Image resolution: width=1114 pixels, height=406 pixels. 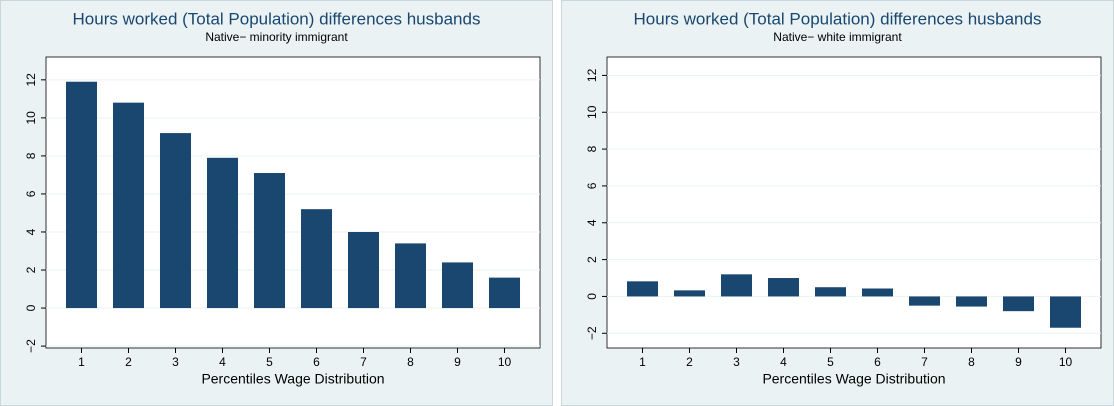 What do you see at coordinates (276, 37) in the screenshot?
I see `chart-subtitle: Native− minority immigrant` at bounding box center [276, 37].